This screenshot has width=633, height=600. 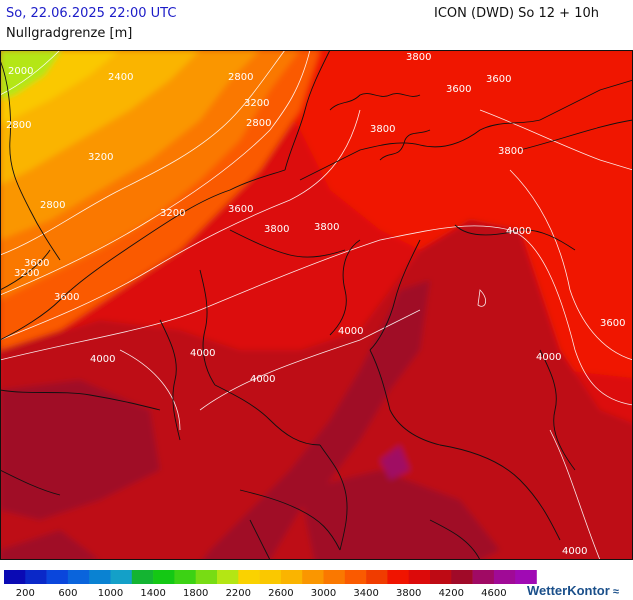 I want to click on legend-swatches, so click(x=270, y=577).